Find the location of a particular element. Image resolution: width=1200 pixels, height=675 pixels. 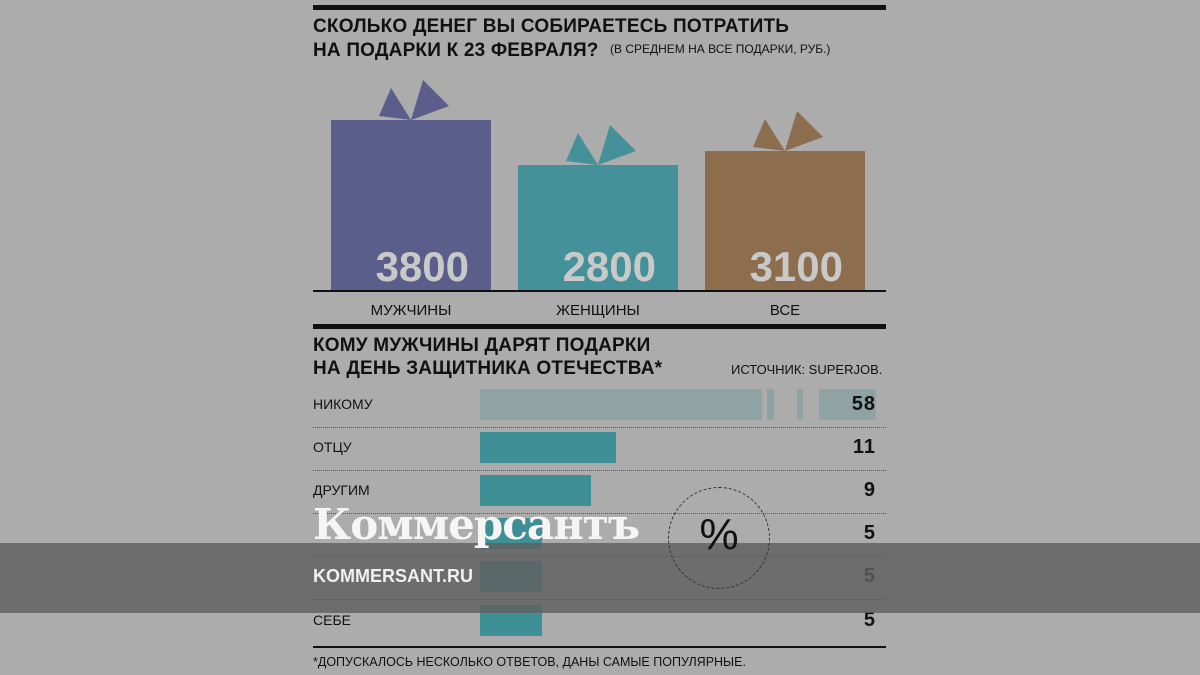

row-value: 58 is located at coordinates (863, 404).